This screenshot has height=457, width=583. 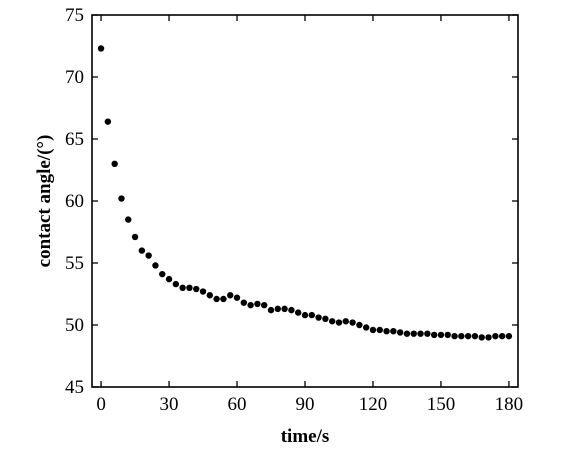 What do you see at coordinates (373, 404) in the screenshot?
I see `x-tick-label: 120` at bounding box center [373, 404].